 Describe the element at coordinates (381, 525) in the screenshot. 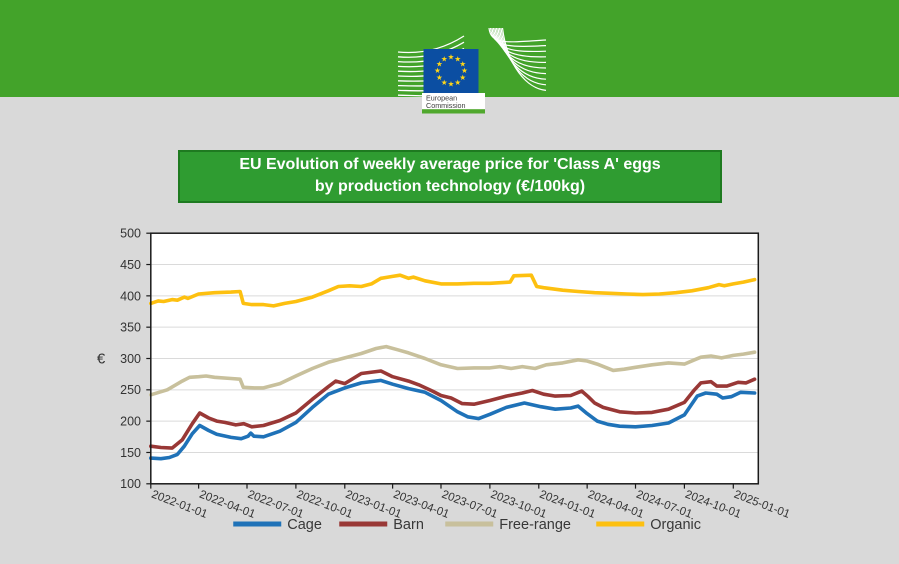

I see `legend-item-barn: Barn` at that location.